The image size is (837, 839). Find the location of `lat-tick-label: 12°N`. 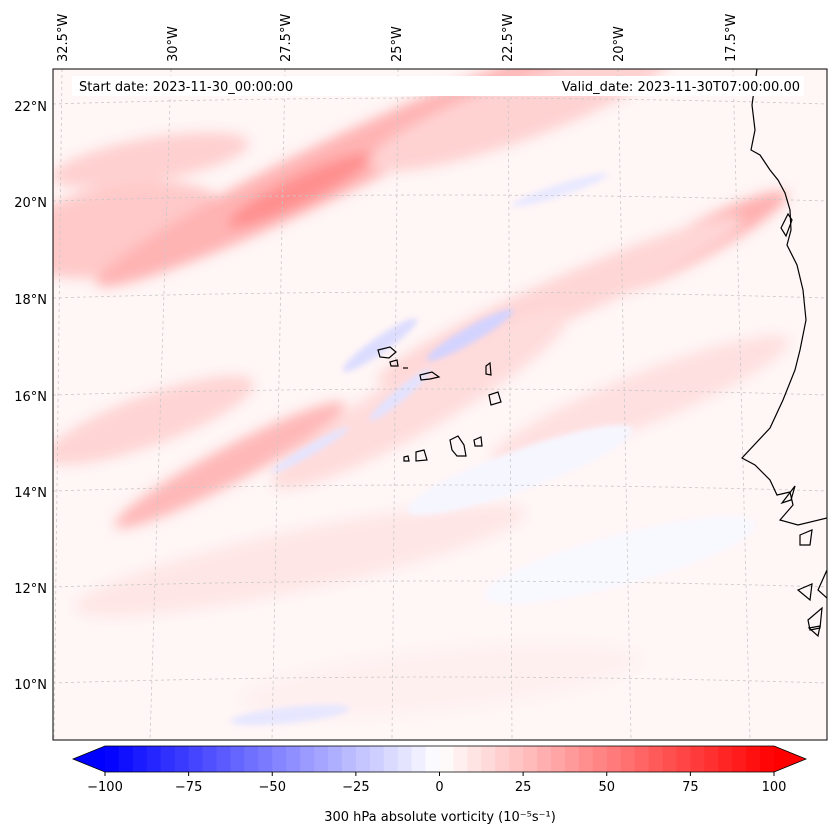

lat-tick-label: 12°N is located at coordinates (30, 589).